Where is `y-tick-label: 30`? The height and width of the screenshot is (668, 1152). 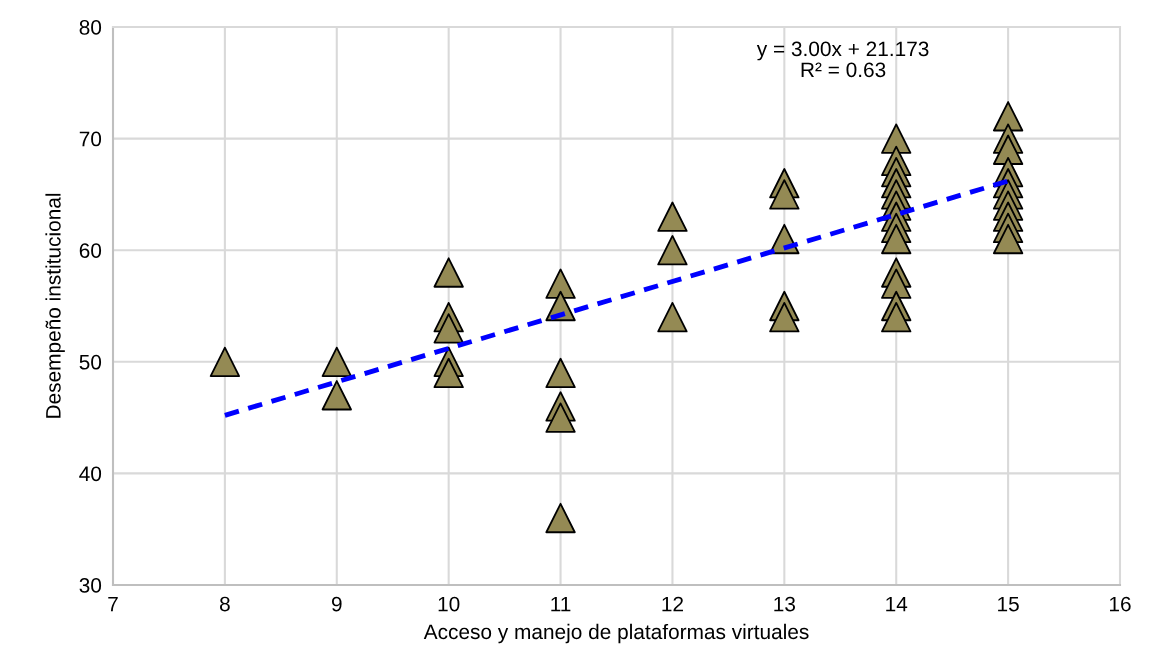
y-tick-label: 30 is located at coordinates (90, 585).